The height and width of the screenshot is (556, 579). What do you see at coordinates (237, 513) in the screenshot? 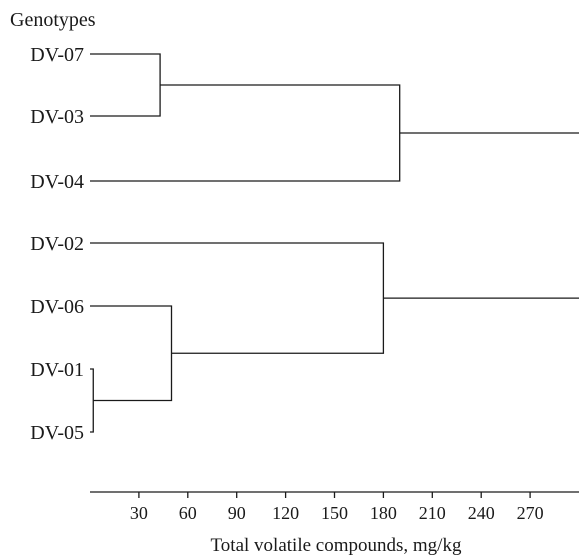
I see `x-tick-label-90: 90` at bounding box center [237, 513].